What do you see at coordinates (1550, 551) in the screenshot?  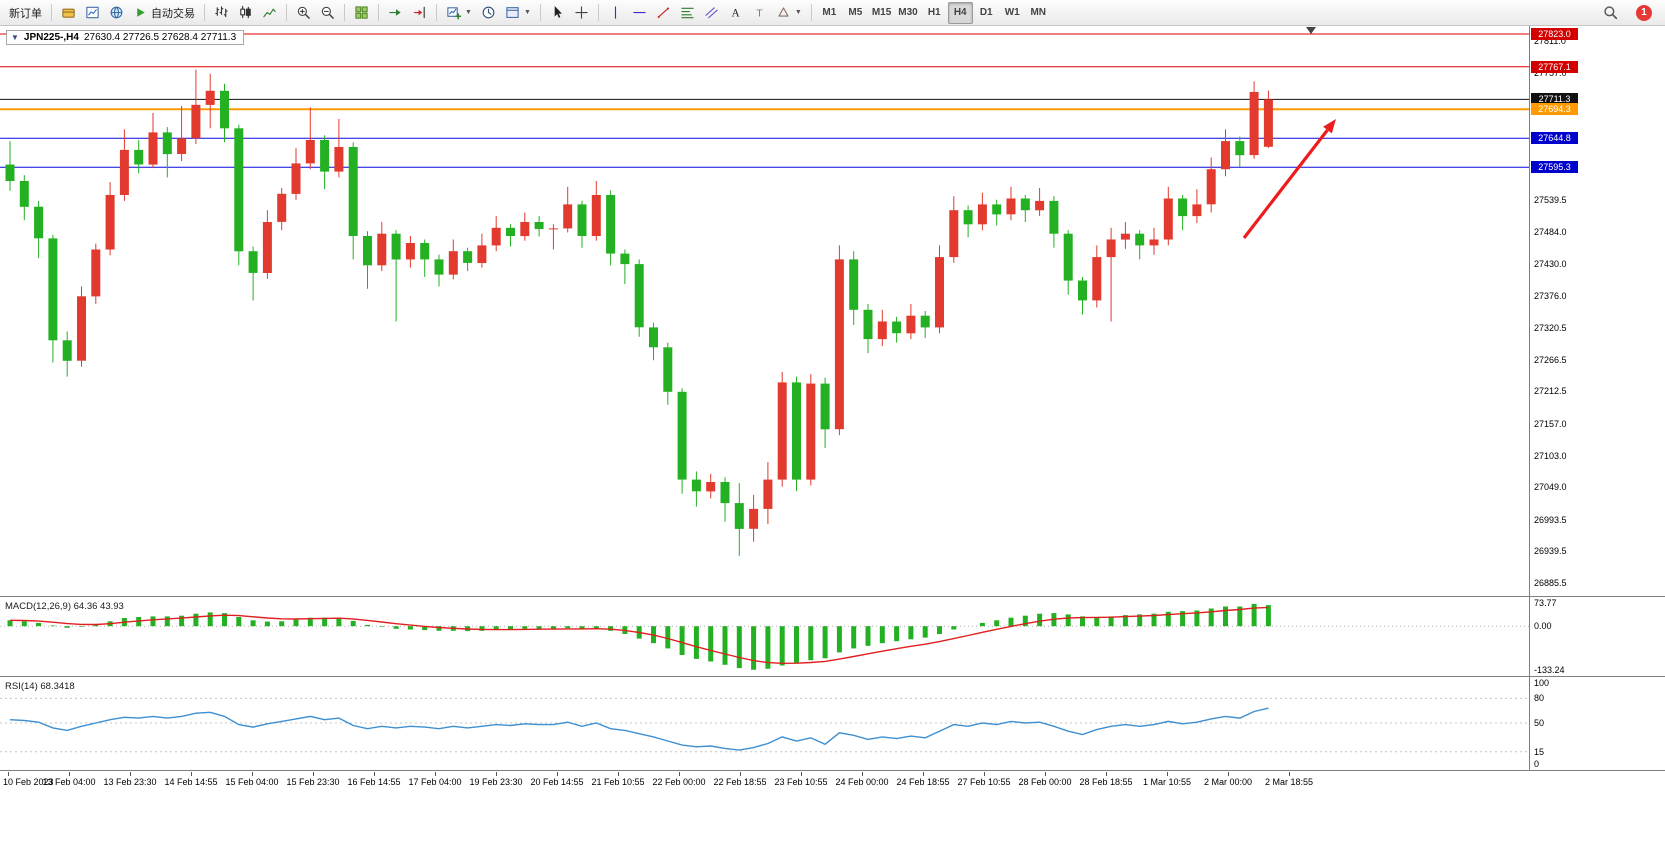 I see `price-axis-label: 26939.5` at bounding box center [1550, 551].